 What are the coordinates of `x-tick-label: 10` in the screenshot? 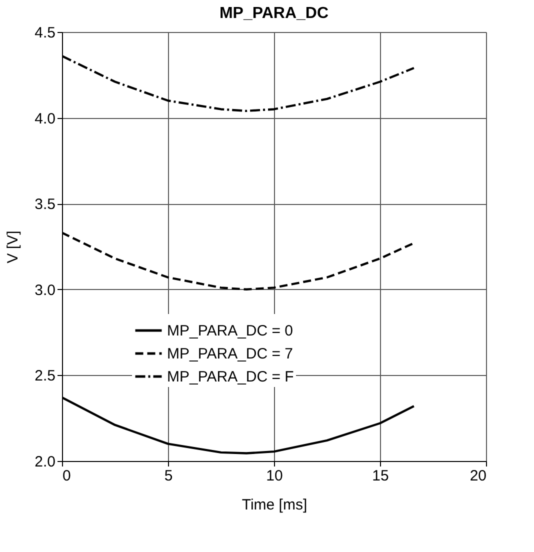 It's located at (274, 476).